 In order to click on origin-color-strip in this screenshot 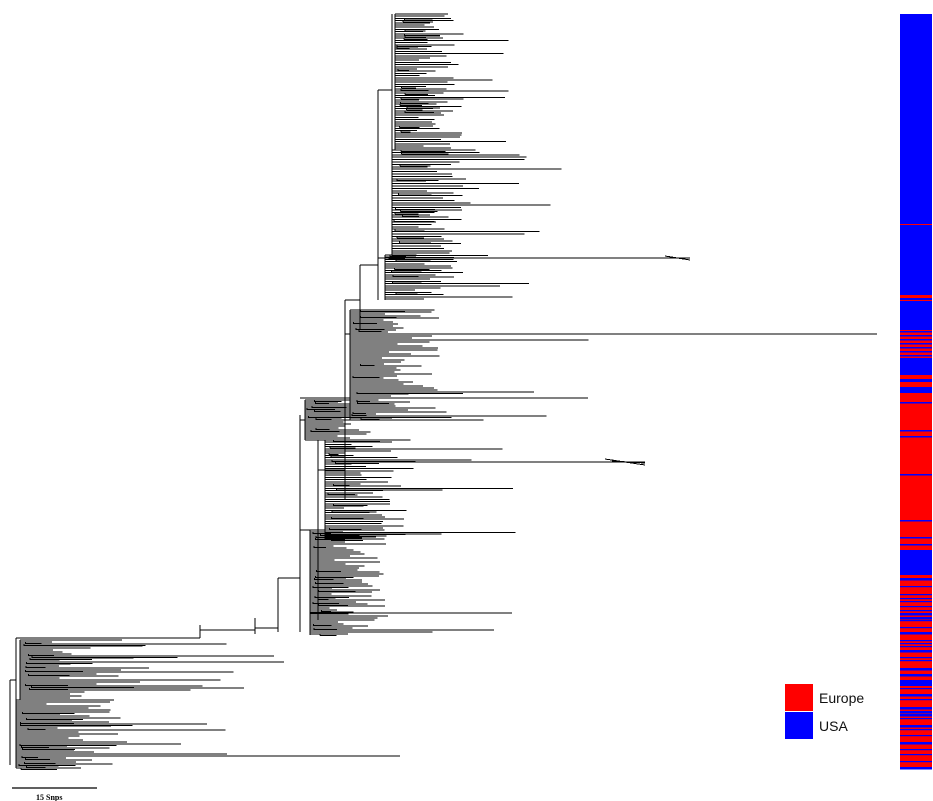, I will do `click(916, 392)`.